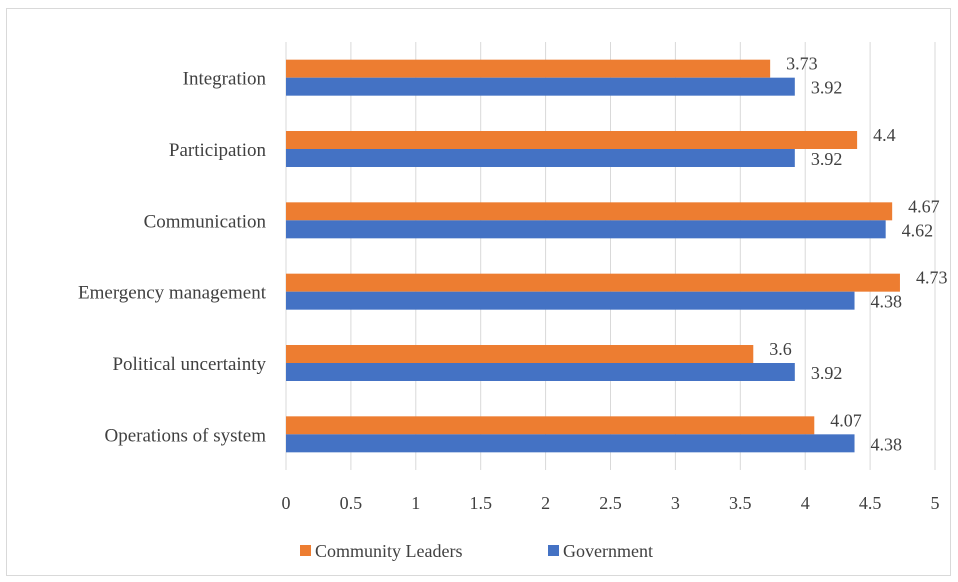 Image resolution: width=958 pixels, height=582 pixels. What do you see at coordinates (918, 230) in the screenshot?
I see `data-label: 4.62` at bounding box center [918, 230].